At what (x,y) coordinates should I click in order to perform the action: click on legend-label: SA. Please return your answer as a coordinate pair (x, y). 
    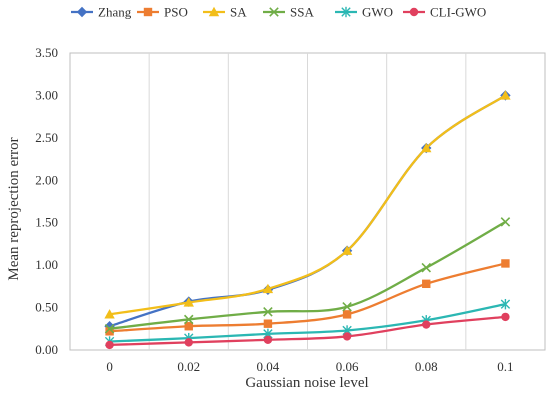
    Looking at the image, I should click on (238, 12).